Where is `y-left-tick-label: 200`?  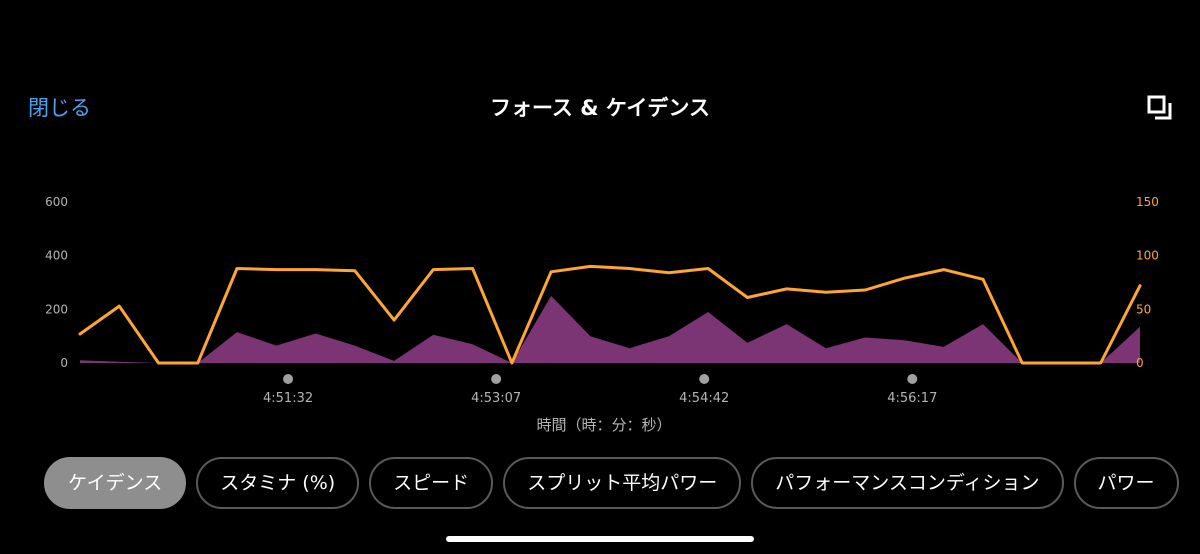
y-left-tick-label: 200 is located at coordinates (56, 309).